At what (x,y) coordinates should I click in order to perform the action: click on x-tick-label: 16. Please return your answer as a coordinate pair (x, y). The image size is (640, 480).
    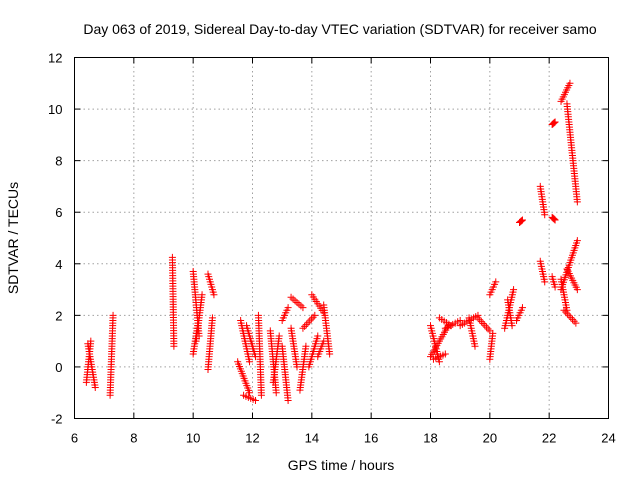
    Looking at the image, I should click on (371, 438).